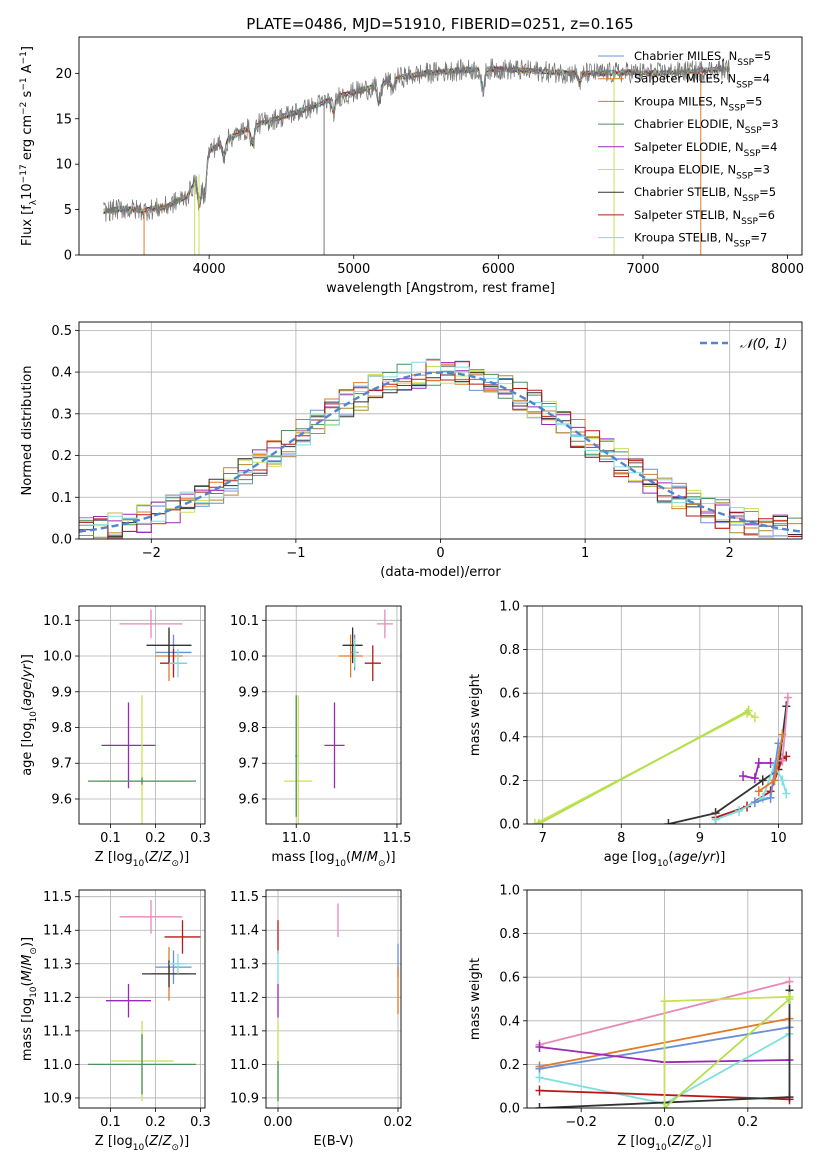 This screenshot has width=819, height=1170. What do you see at coordinates (396, 838) in the screenshot?
I see `x-tick-label: 11.5` at bounding box center [396, 838].